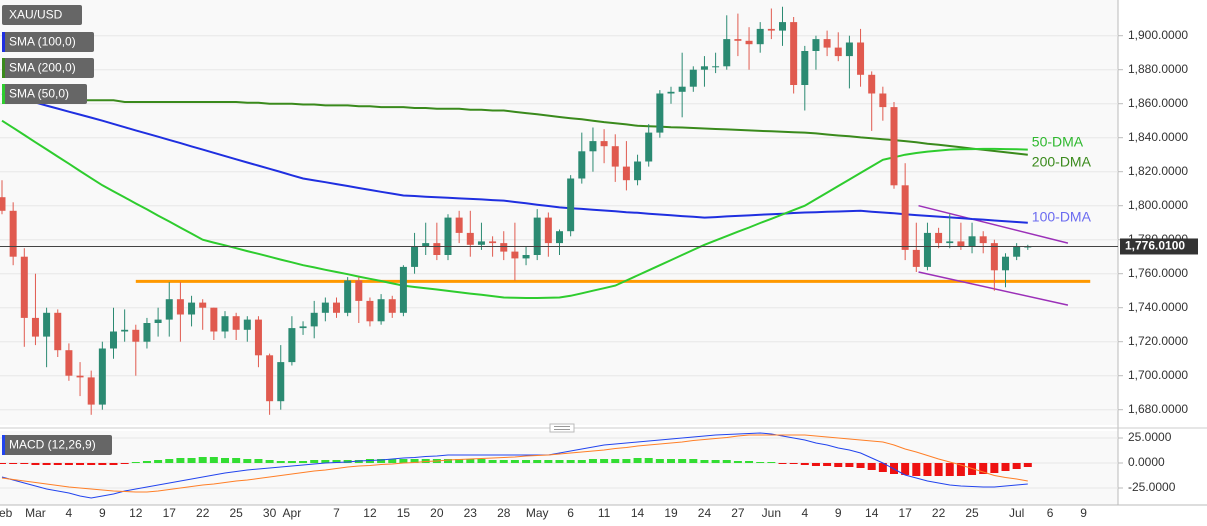 This screenshot has width=1207, height=526. I want to click on y-tick-label: 1,900.0000, so click(1158, 35).